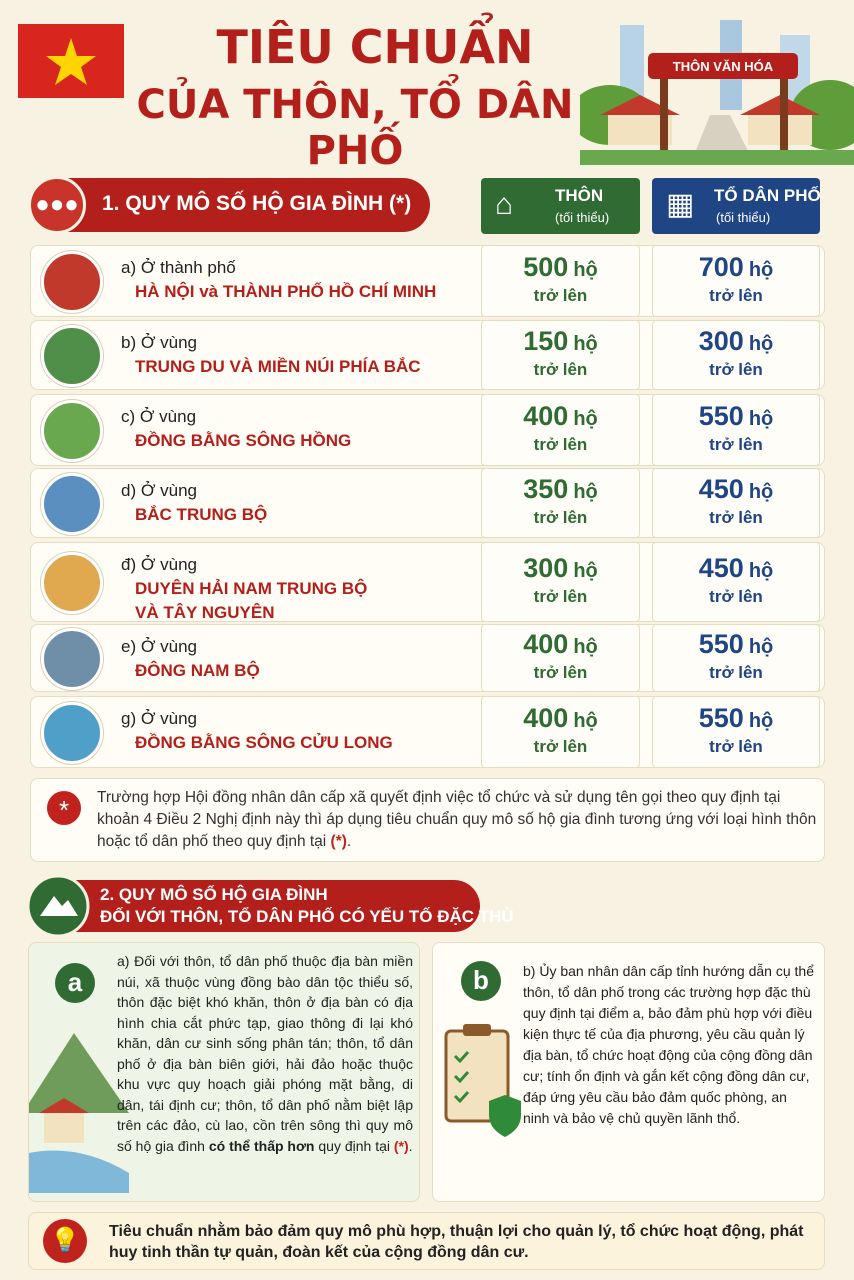 The image size is (854, 1280). I want to click on icon, so click(58, 906).